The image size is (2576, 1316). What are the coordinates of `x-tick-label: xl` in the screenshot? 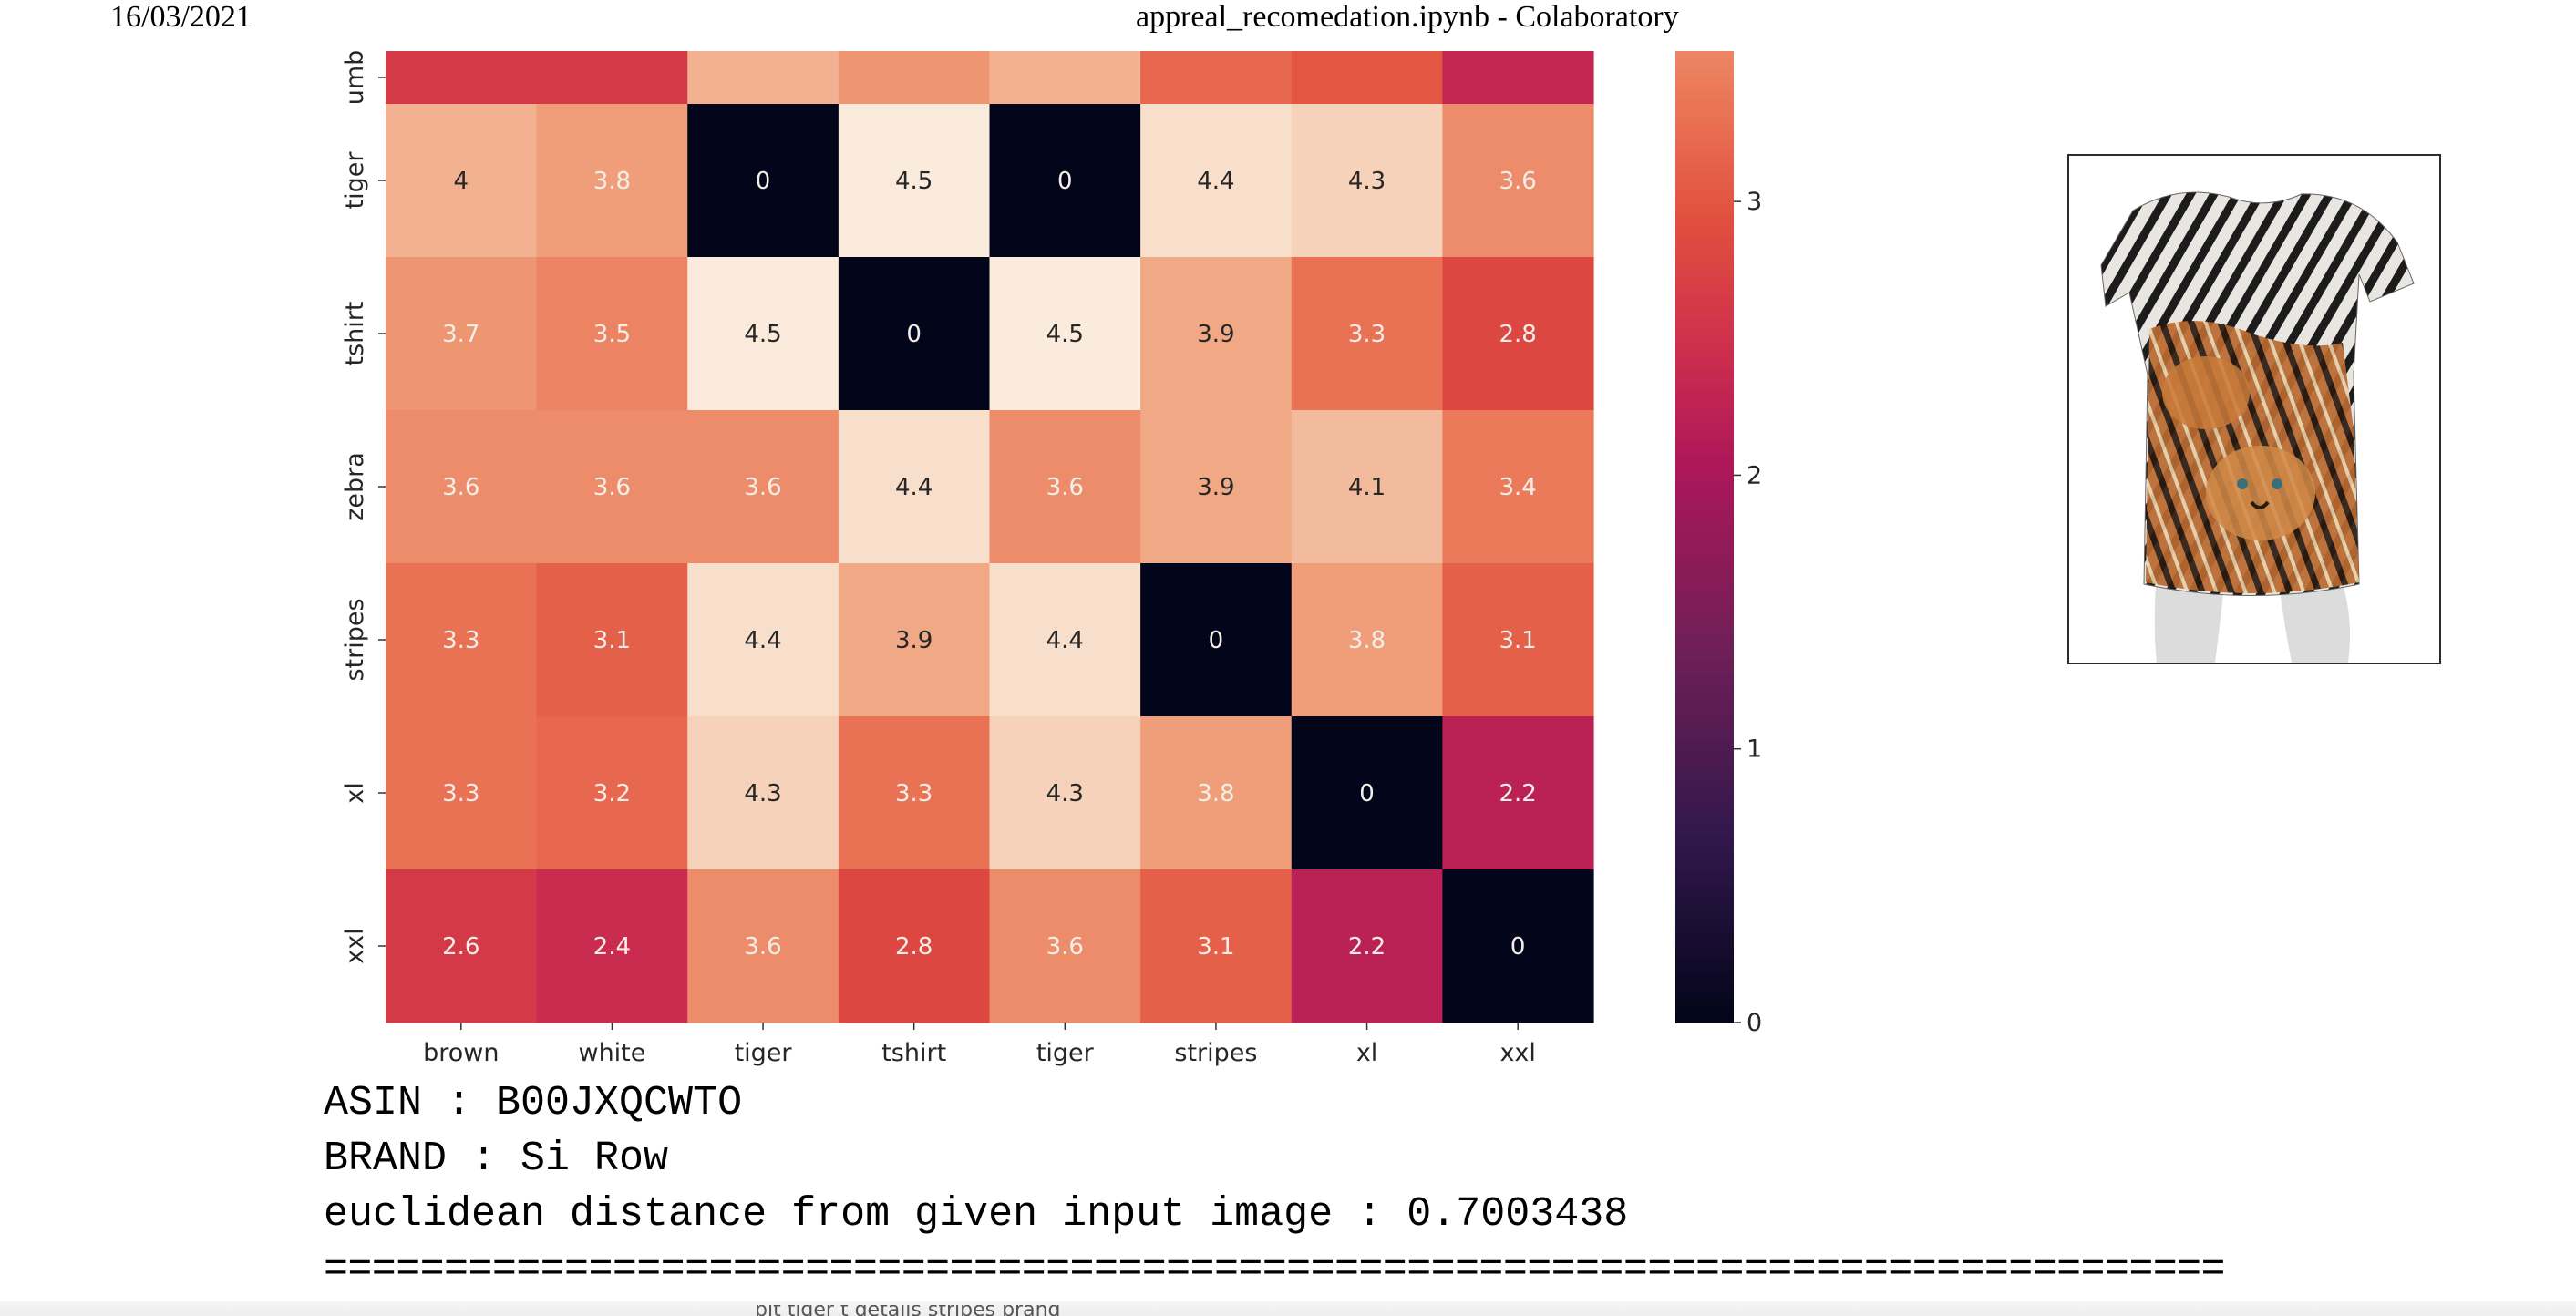 It's located at (1366, 1053).